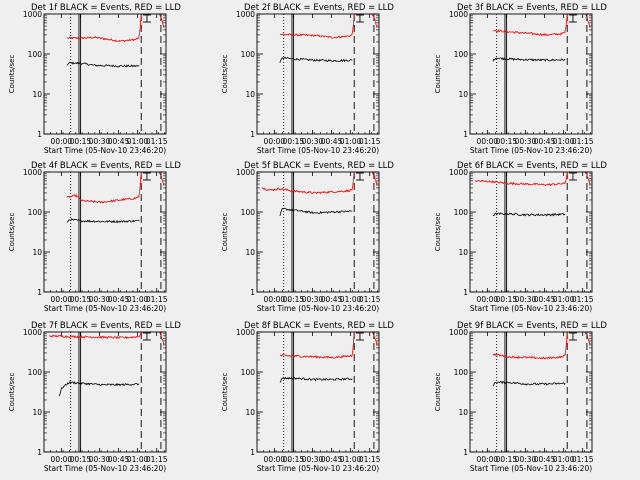 This screenshot has width=640, height=480. What do you see at coordinates (532, 166) in the screenshot?
I see `chart-title: Det 6f BLACK = Events, RED = LLD` at bounding box center [532, 166].